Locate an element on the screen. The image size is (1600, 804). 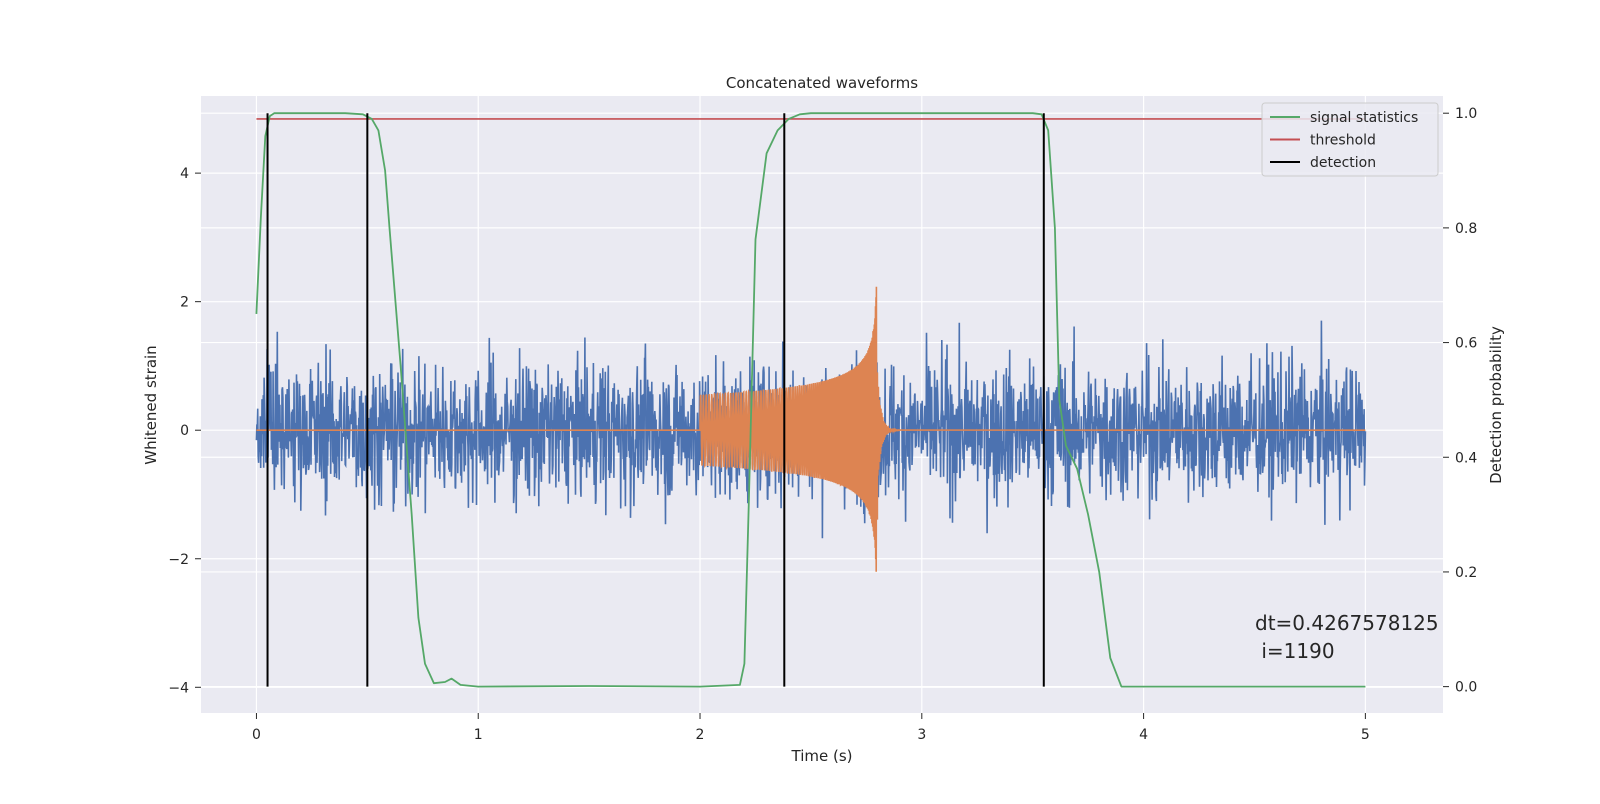
x-tick-label: 1 is located at coordinates (478, 735).